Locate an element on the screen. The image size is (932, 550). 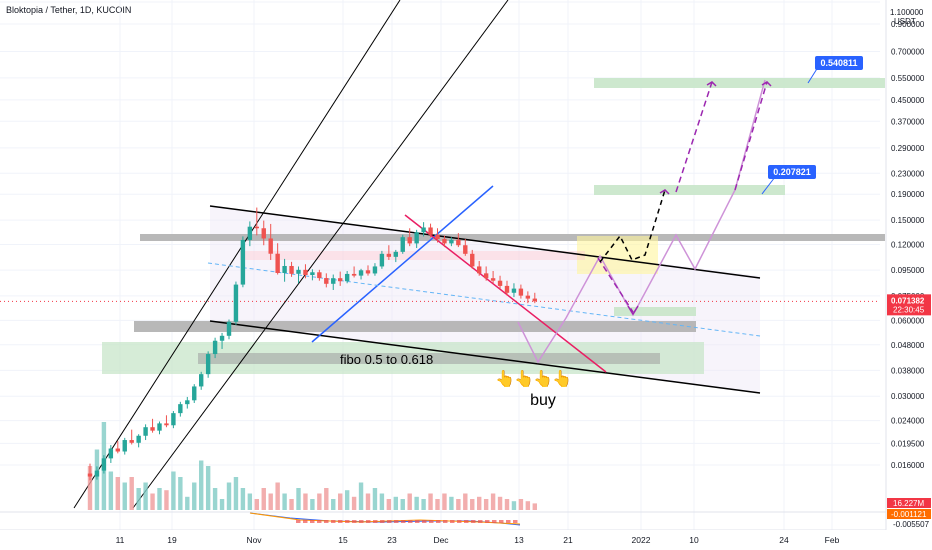
hand-pointer-icon: 👆 is located at coordinates (524, 378).